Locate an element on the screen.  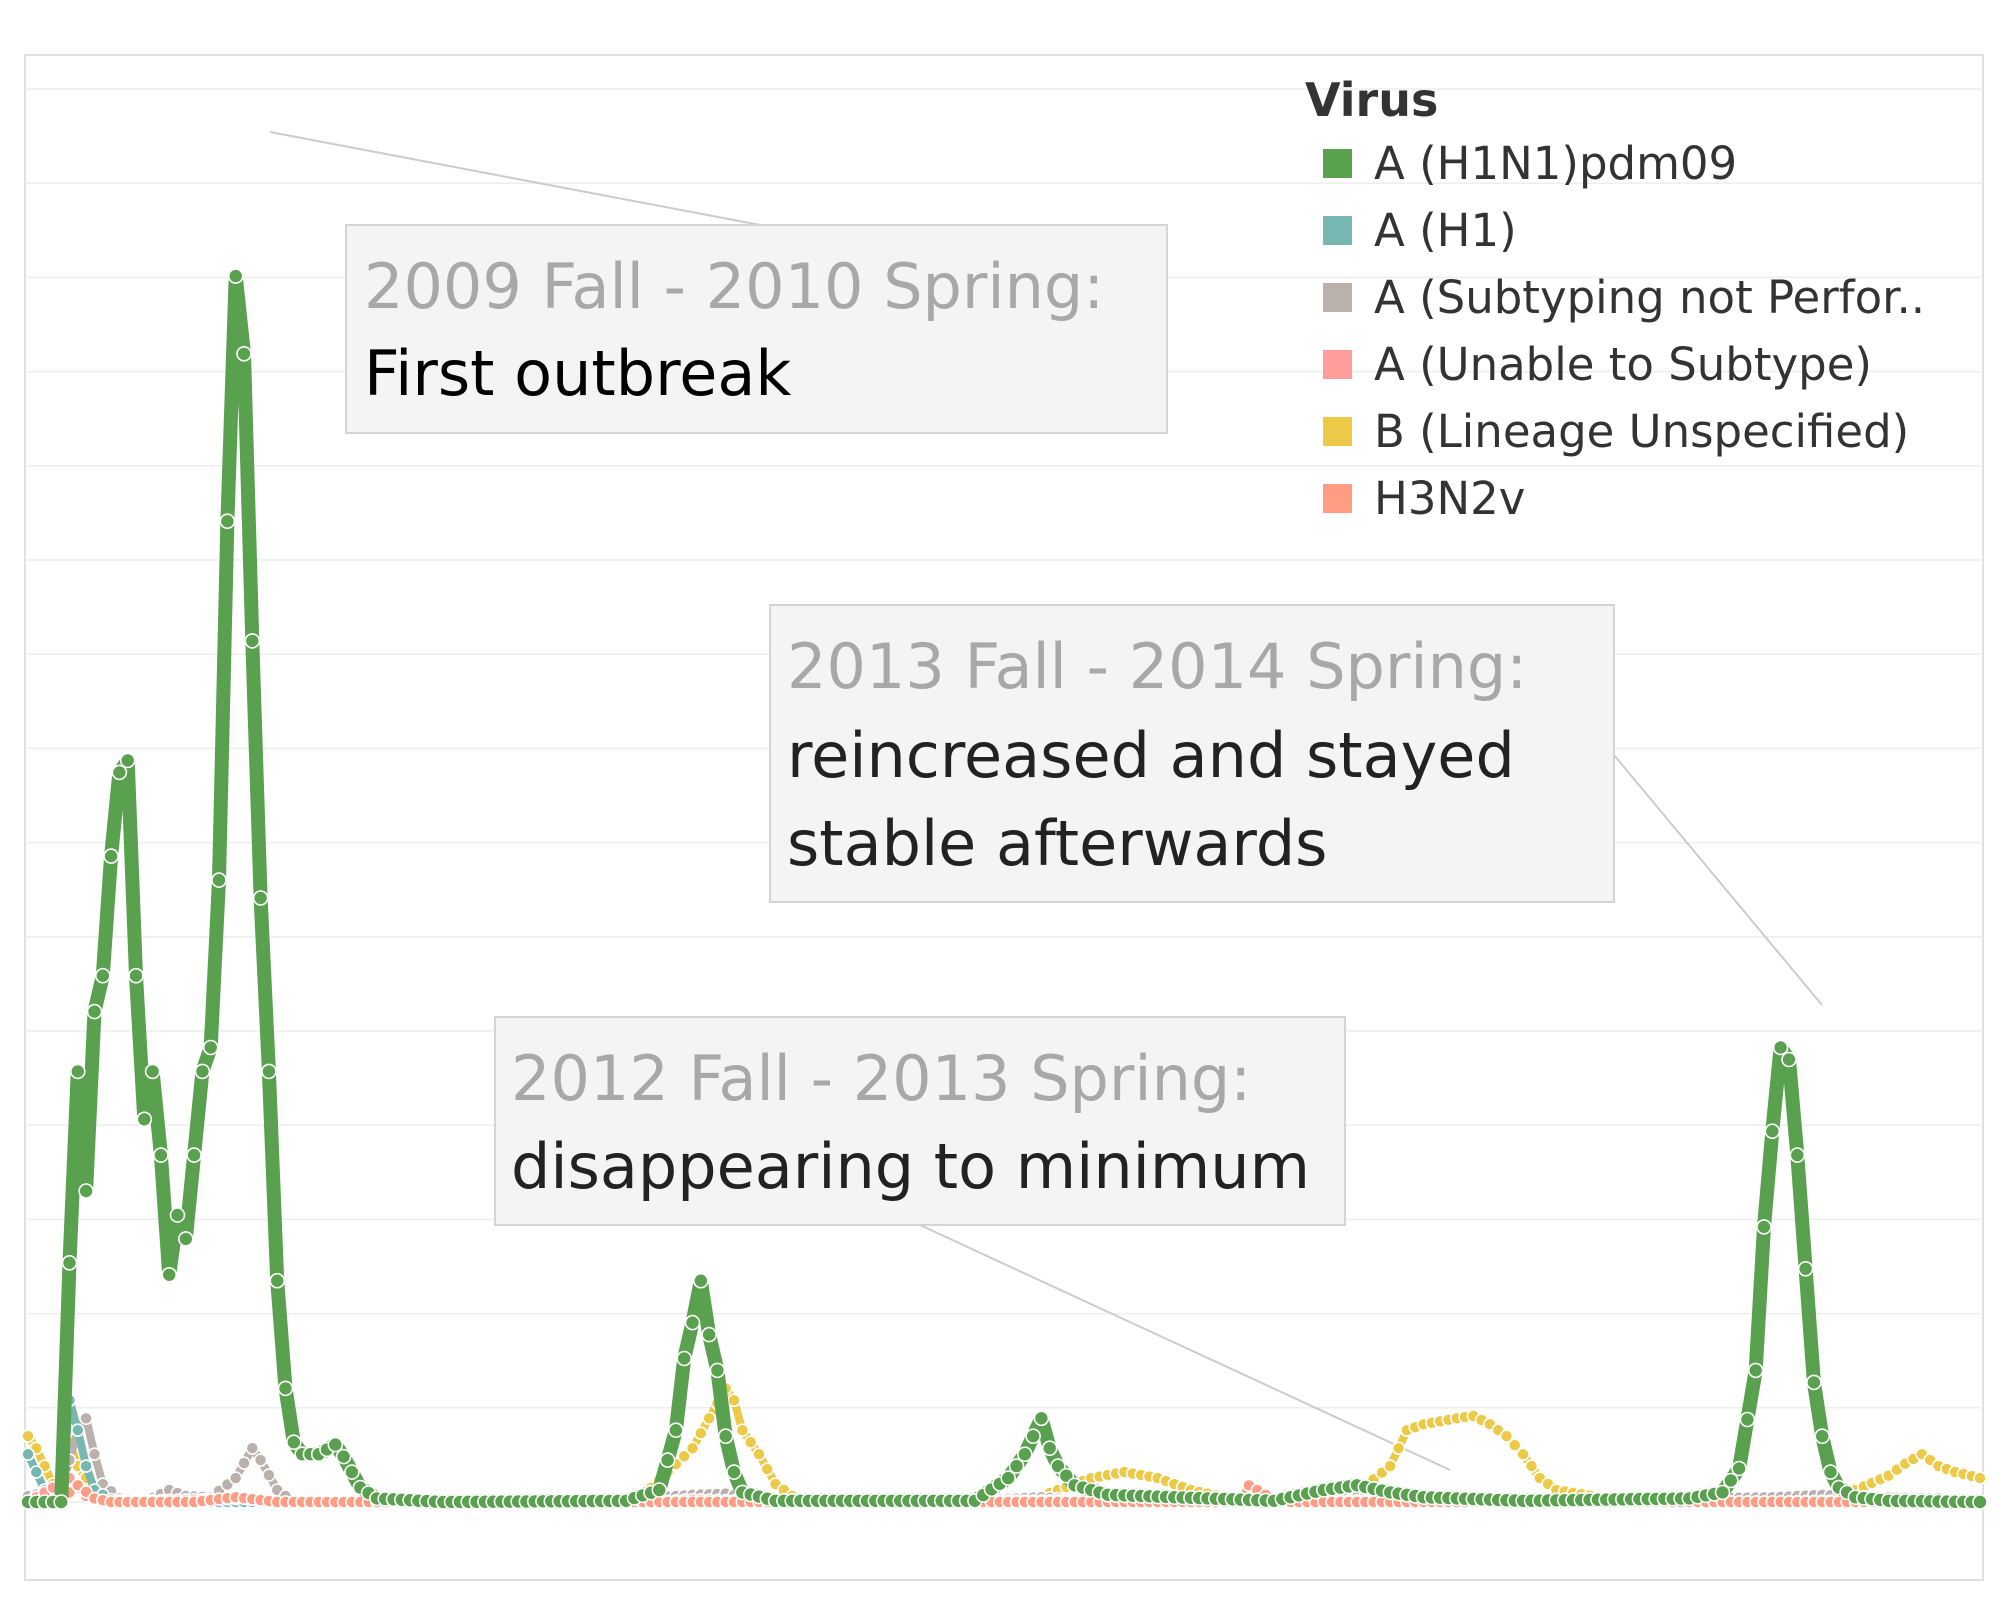
legend-item: A (H1) is located at coordinates (1420, 230).